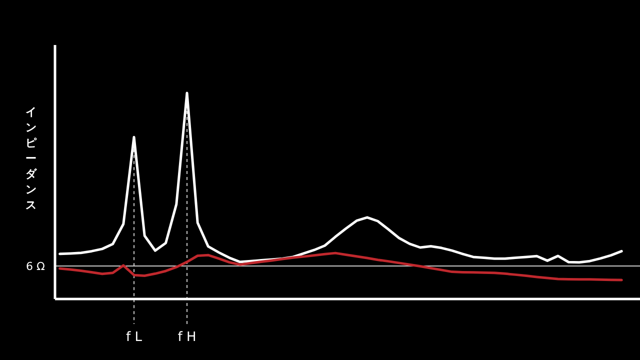 This screenshot has width=640, height=360. What do you see at coordinates (35, 267) in the screenshot?
I see `ref-line-label: 6 Ω` at bounding box center [35, 267].